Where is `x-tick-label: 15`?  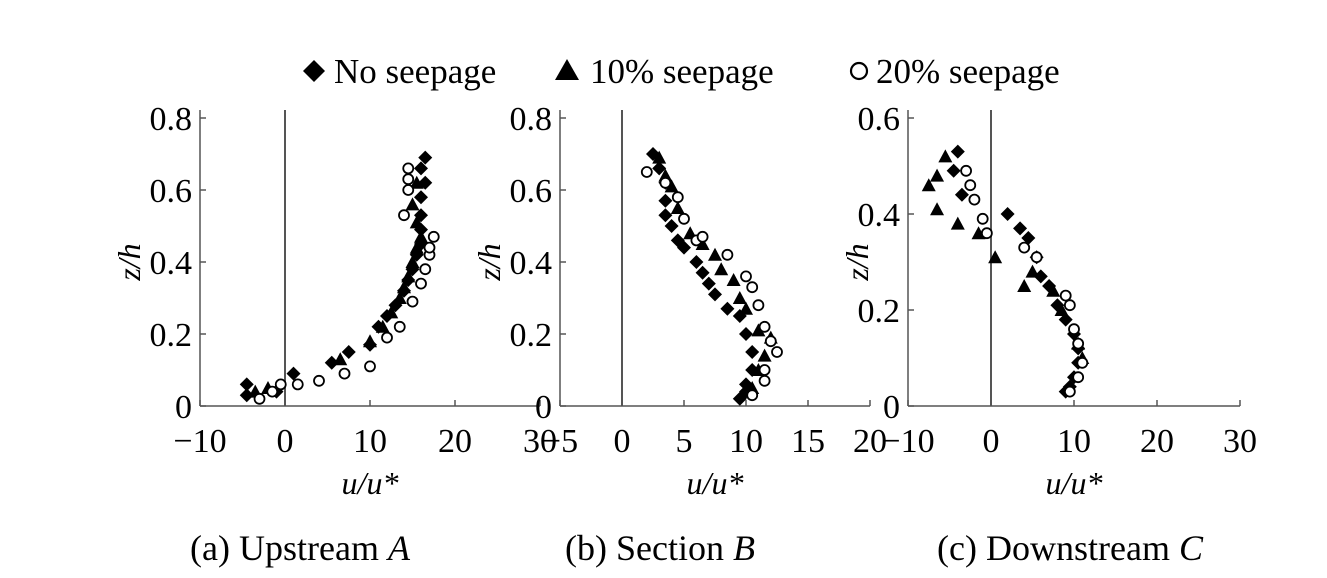 x-tick-label: 15 is located at coordinates (808, 441).